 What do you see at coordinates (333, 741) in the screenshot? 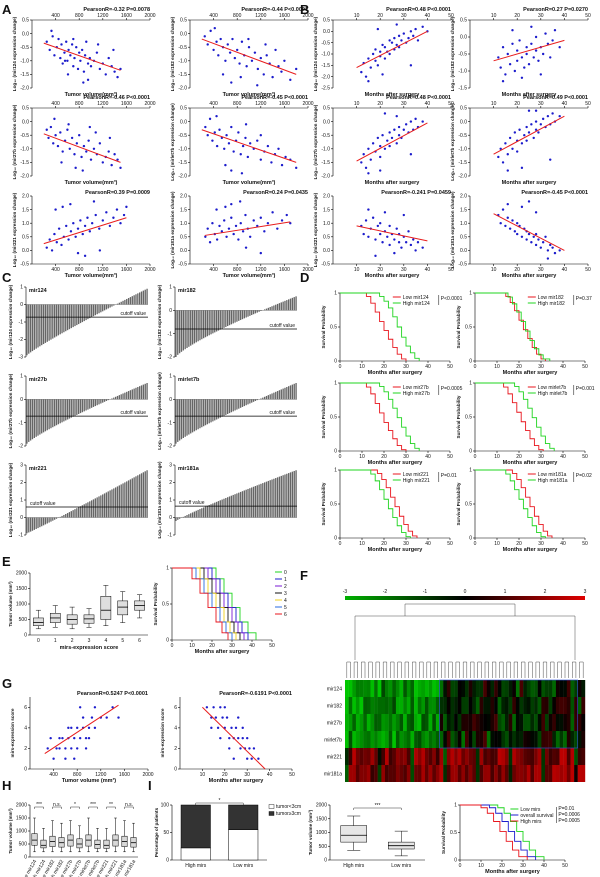
I see `heatmap-row-label: mirlet7b` at bounding box center [333, 741].